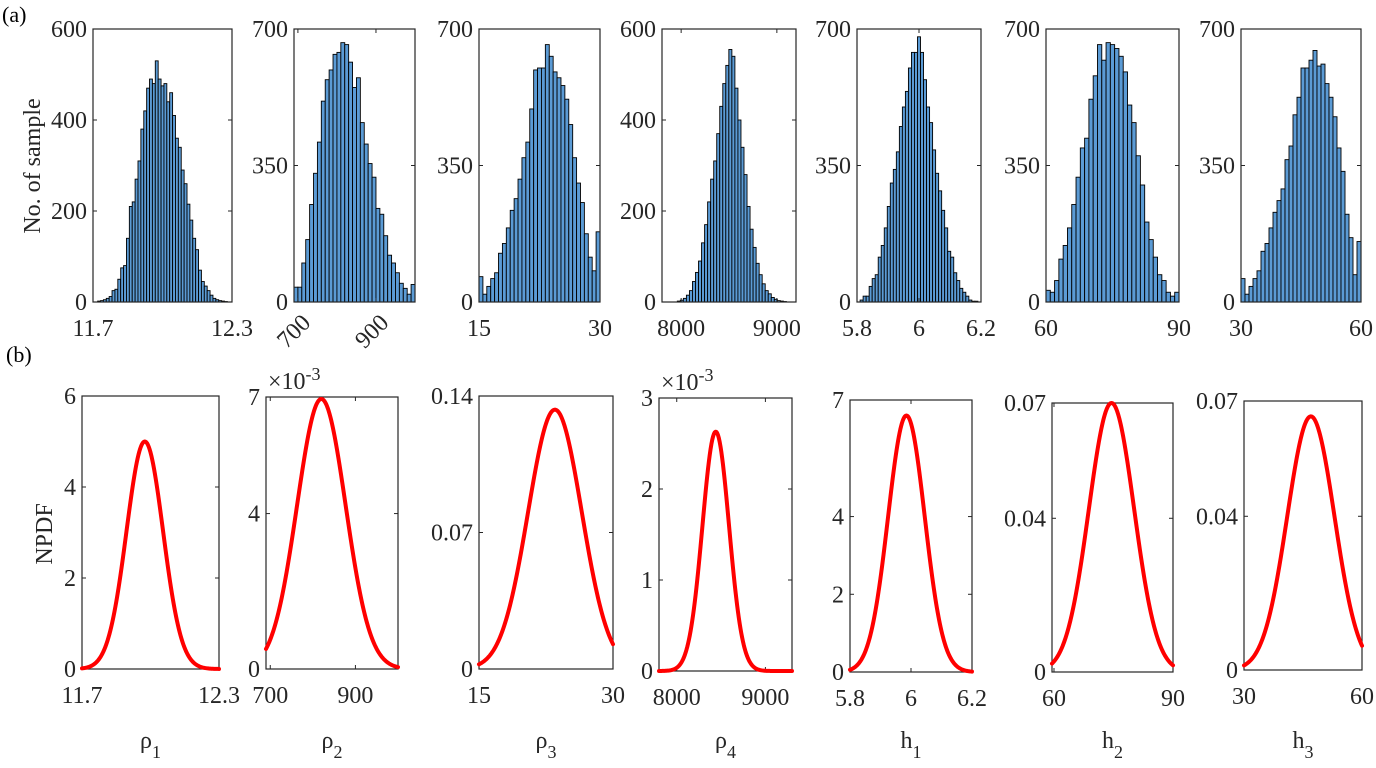  I want to click on xtick-label: 5.8, so click(857, 329).